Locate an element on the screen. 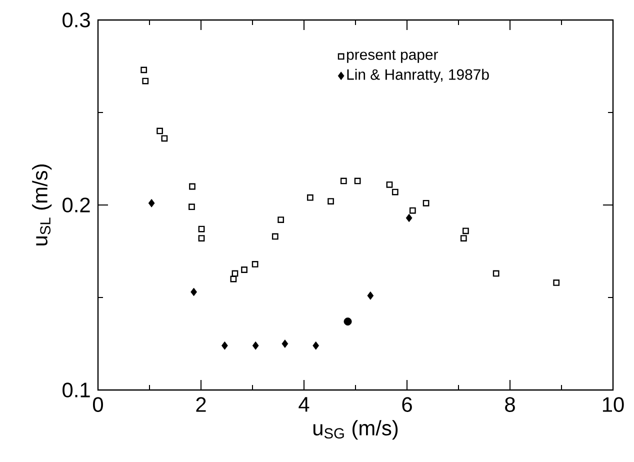 This screenshot has height=462, width=634. x-axis-title: u$_{SG}$ (m/s) is located at coordinates (355, 430).